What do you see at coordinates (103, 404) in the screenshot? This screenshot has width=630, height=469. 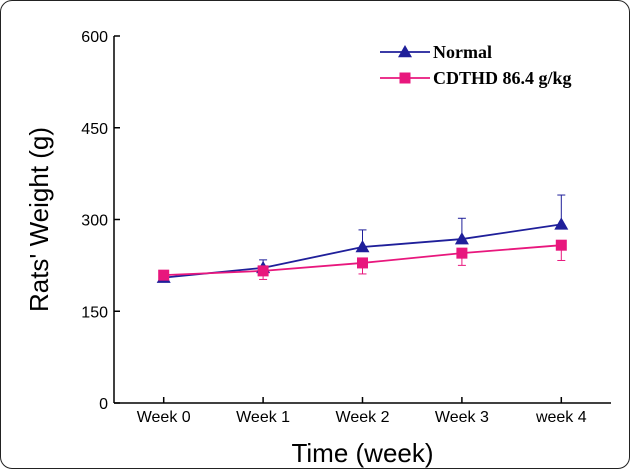 I see `y-tick-label: 0` at bounding box center [103, 404].